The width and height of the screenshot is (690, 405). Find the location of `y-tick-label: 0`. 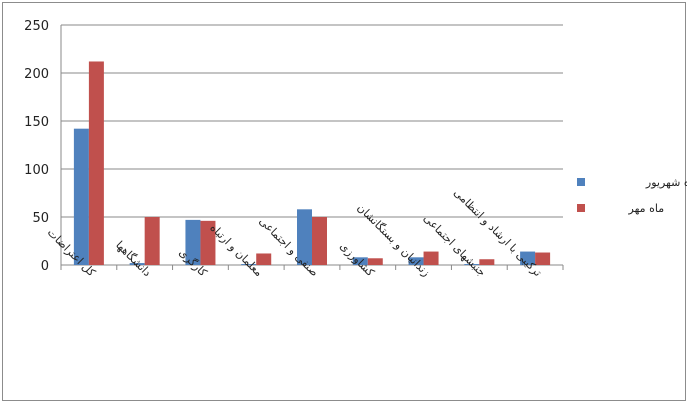

y-tick-label: 0 is located at coordinates (45, 266).